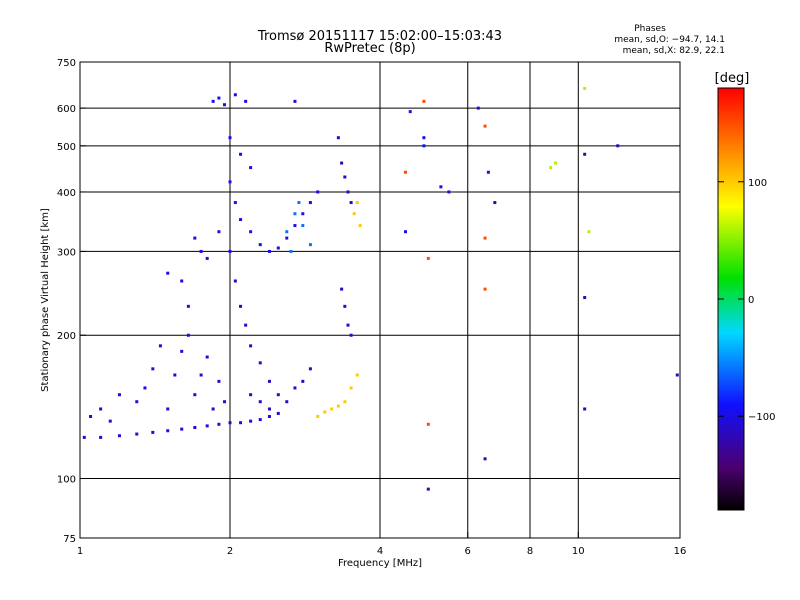 Image resolution: width=800 pixels, height=600 pixels. What do you see at coordinates (66, 193) in the screenshot?
I see `y-tick-label: 400` at bounding box center [66, 193].